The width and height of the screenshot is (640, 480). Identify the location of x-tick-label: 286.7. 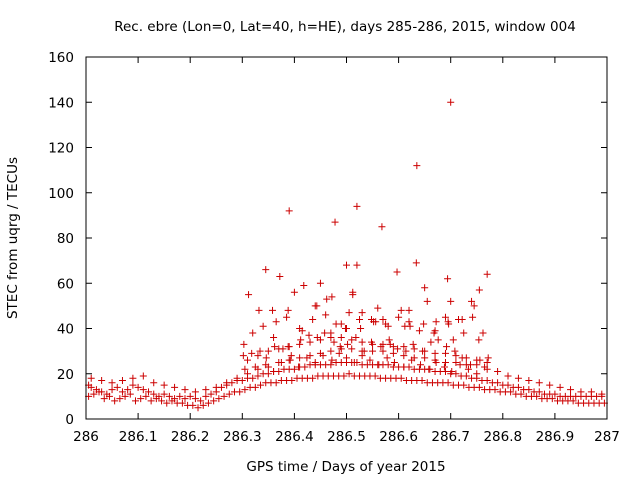
(450, 437).